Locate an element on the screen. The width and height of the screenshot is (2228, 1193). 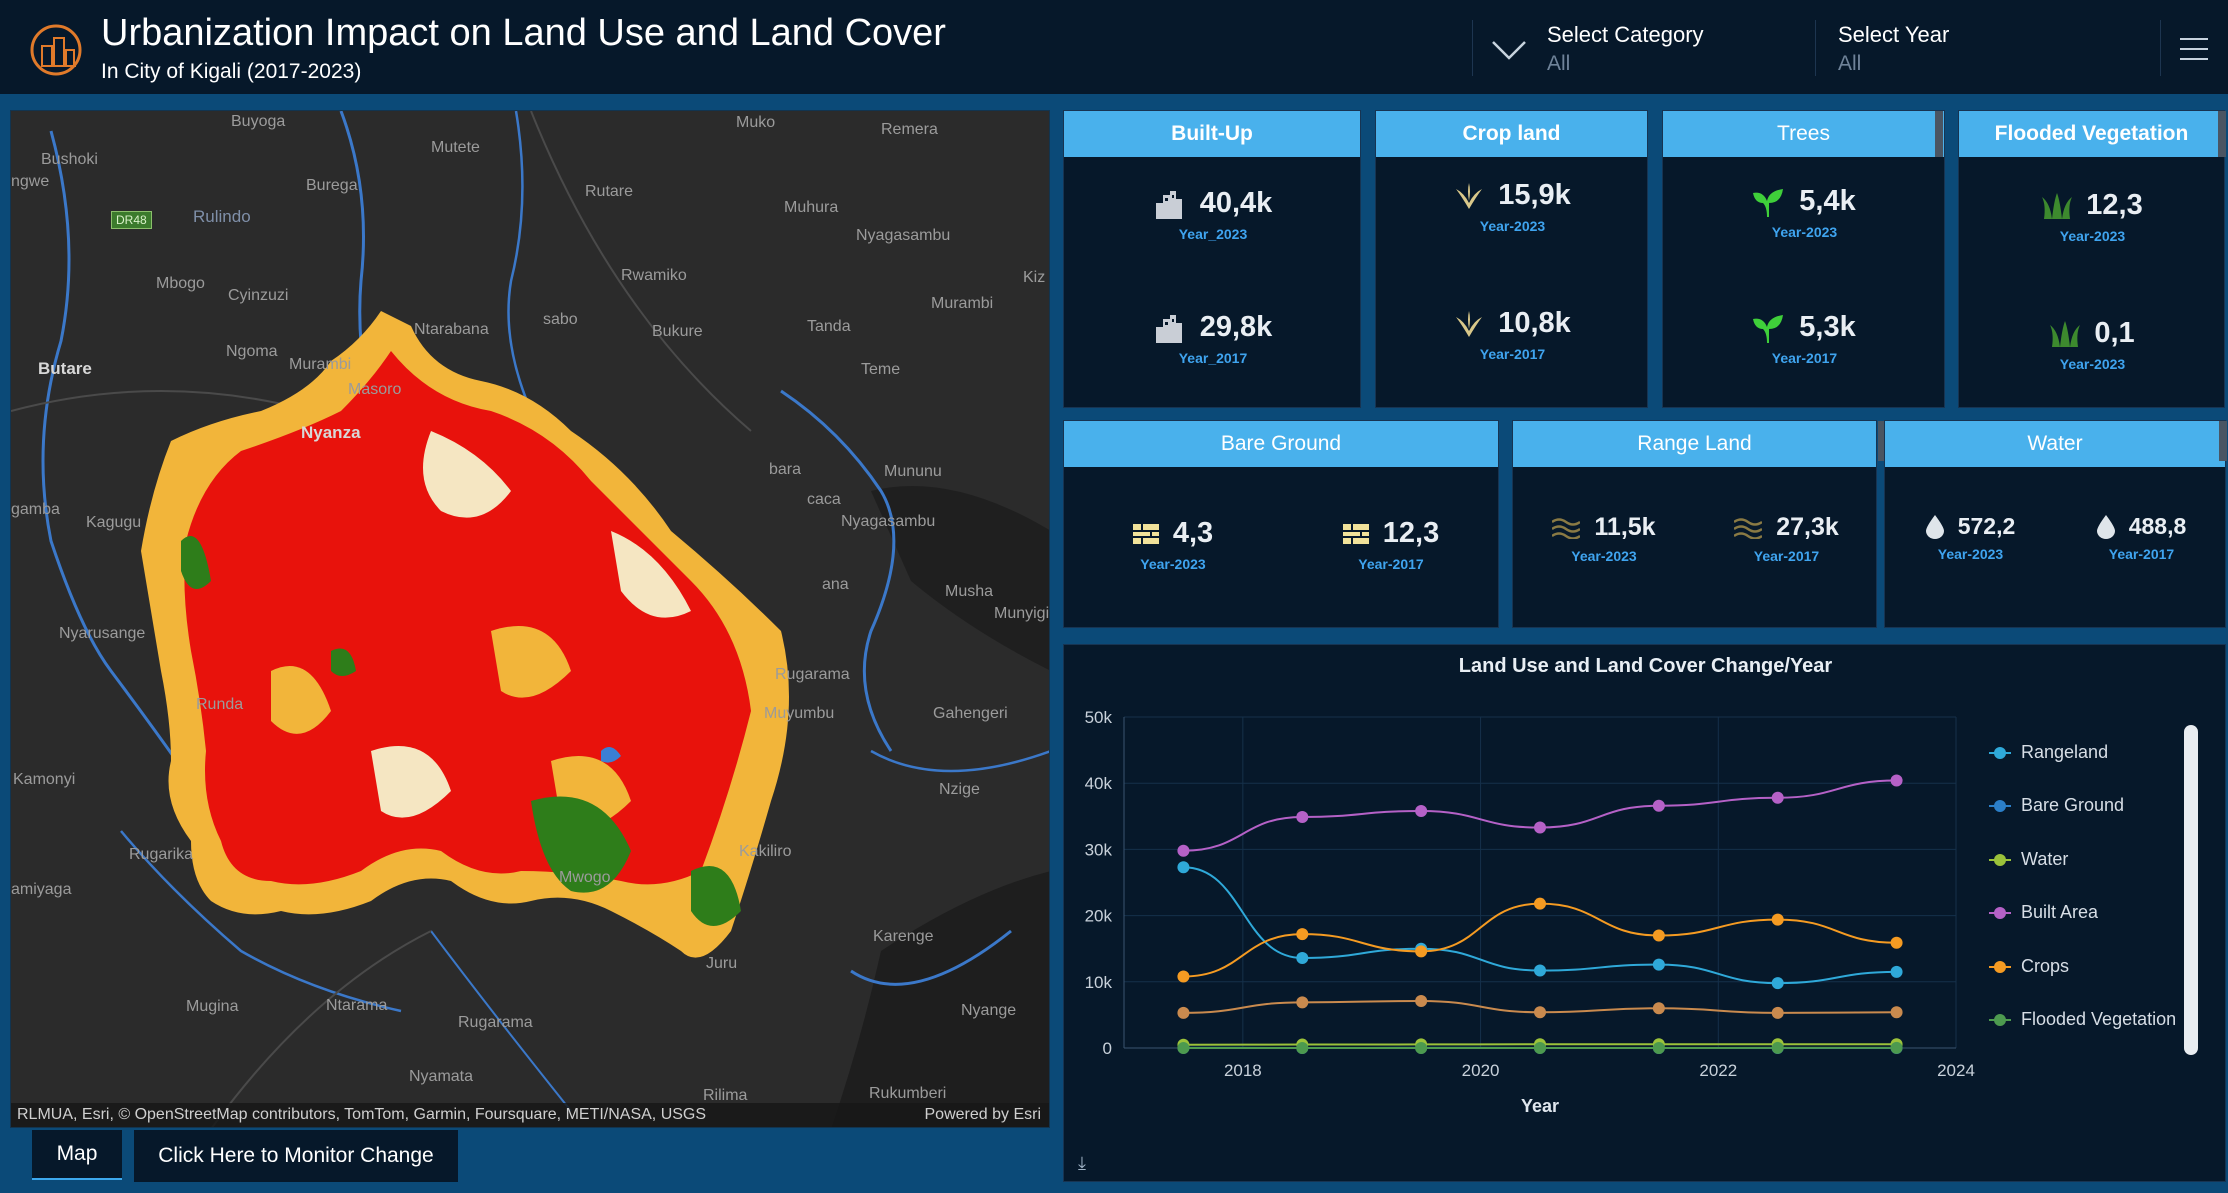
range-2017-stat: 27,3k Year-2017 is located at coordinates (1786, 538).